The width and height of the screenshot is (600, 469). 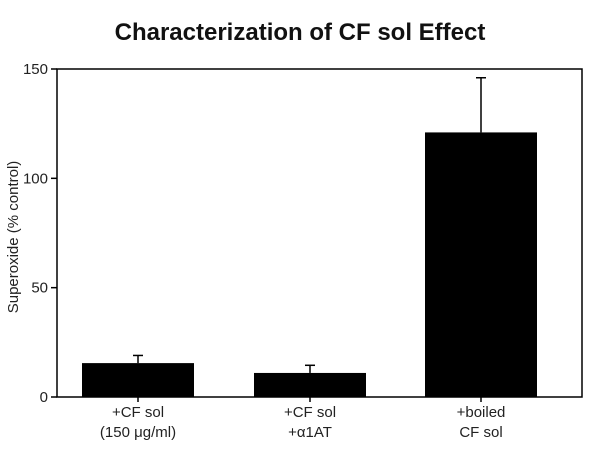 What do you see at coordinates (300, 32) in the screenshot?
I see `chart-title: Characterization of CF sol Effect` at bounding box center [300, 32].